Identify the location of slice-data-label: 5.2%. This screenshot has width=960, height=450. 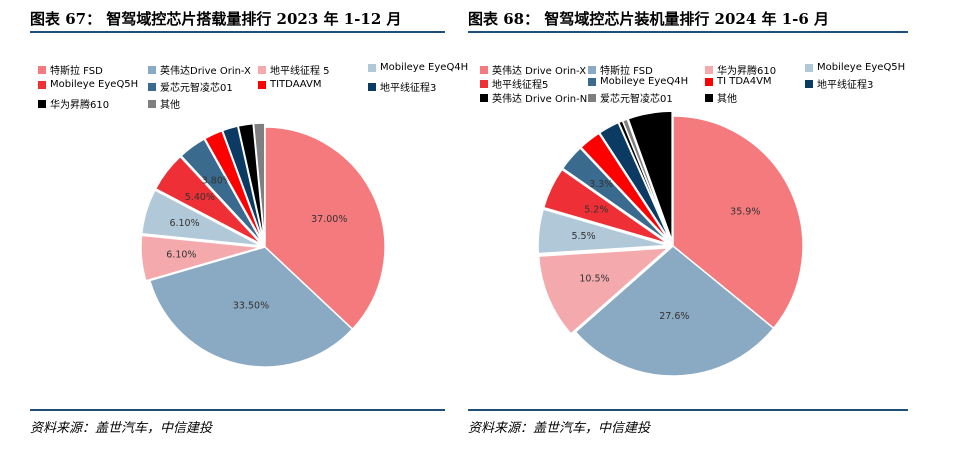
(596, 209).